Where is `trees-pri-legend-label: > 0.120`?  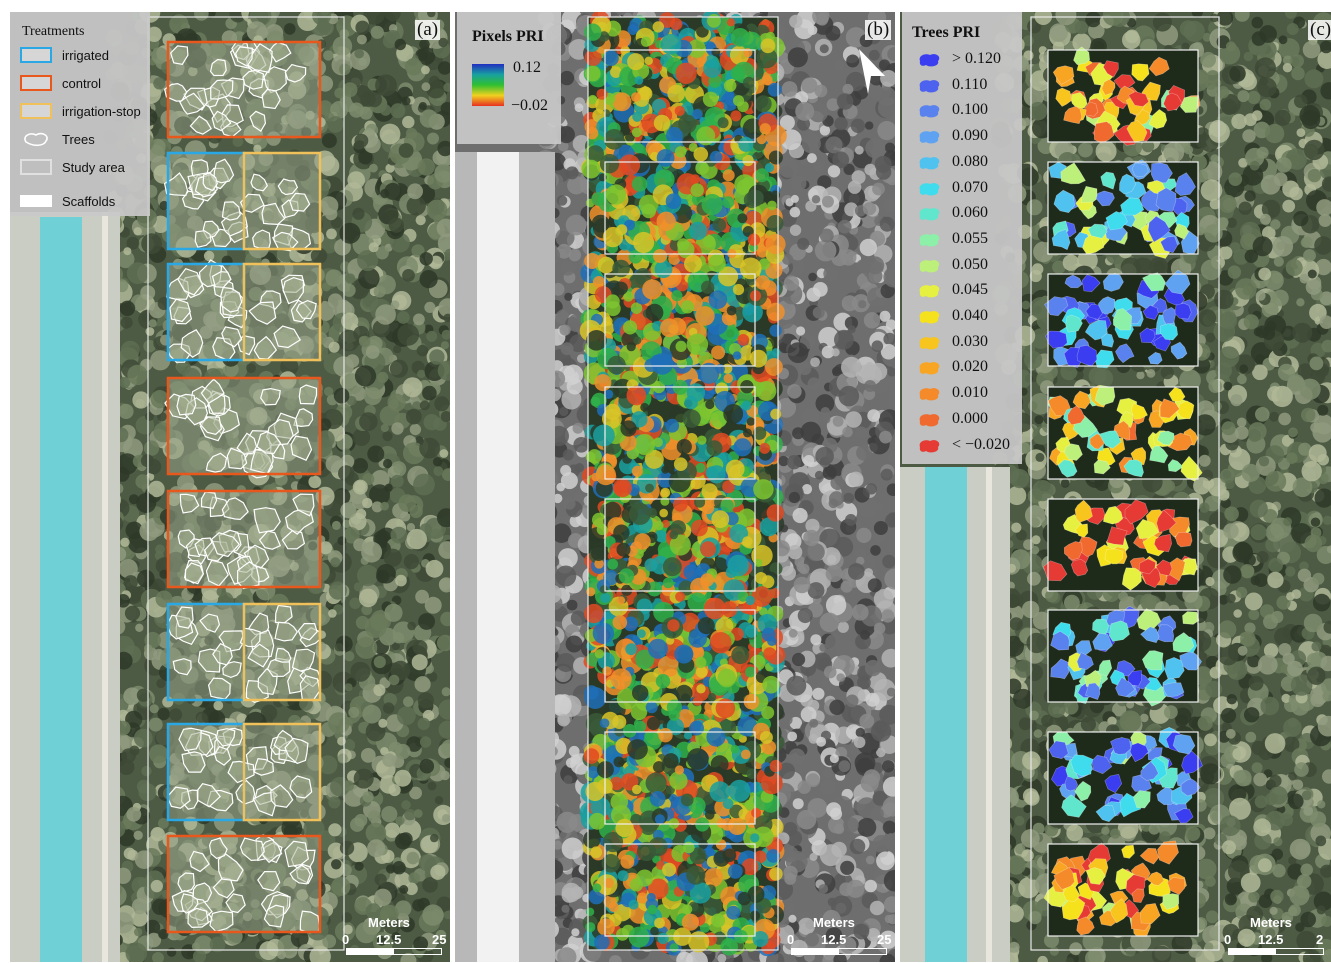 trees-pri-legend-label: > 0.120 is located at coordinates (977, 58).